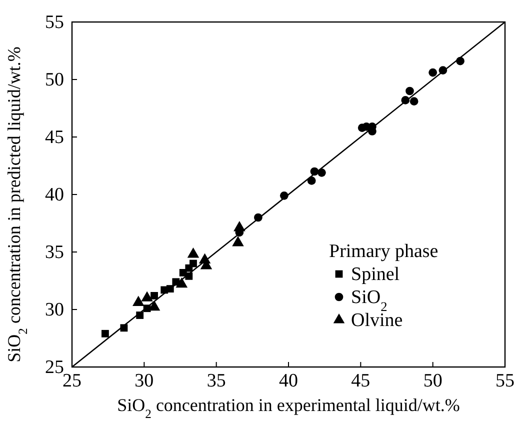 The height and width of the screenshot is (423, 514). What do you see at coordinates (54, 367) in the screenshot?
I see `y-tick-label: 25` at bounding box center [54, 367].